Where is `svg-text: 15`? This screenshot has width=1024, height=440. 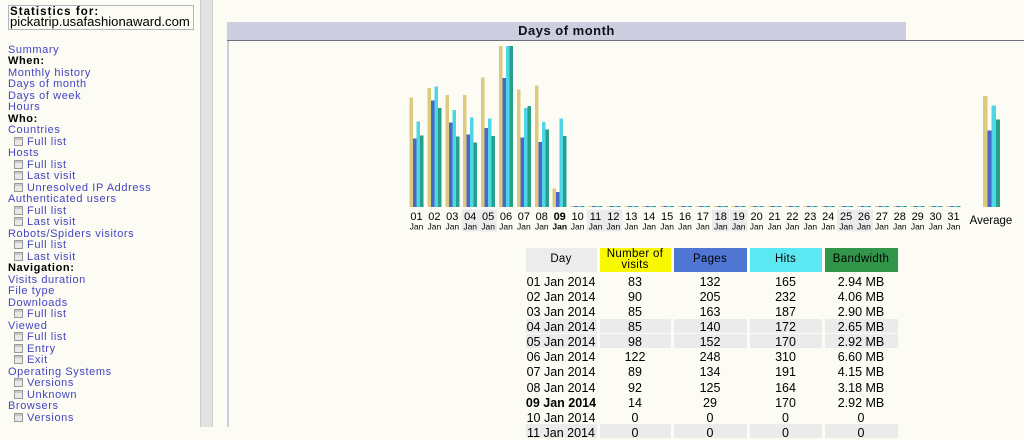
svg-text: 15 is located at coordinates (667, 217).